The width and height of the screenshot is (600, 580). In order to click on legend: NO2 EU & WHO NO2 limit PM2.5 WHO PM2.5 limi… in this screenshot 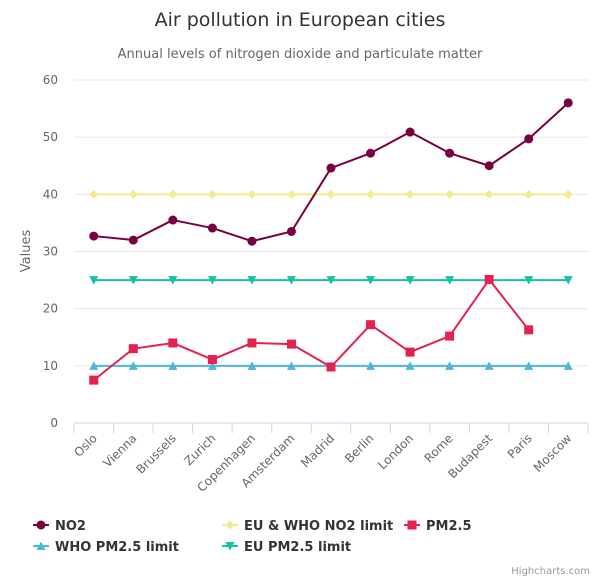, I will do `click(252, 537)`.